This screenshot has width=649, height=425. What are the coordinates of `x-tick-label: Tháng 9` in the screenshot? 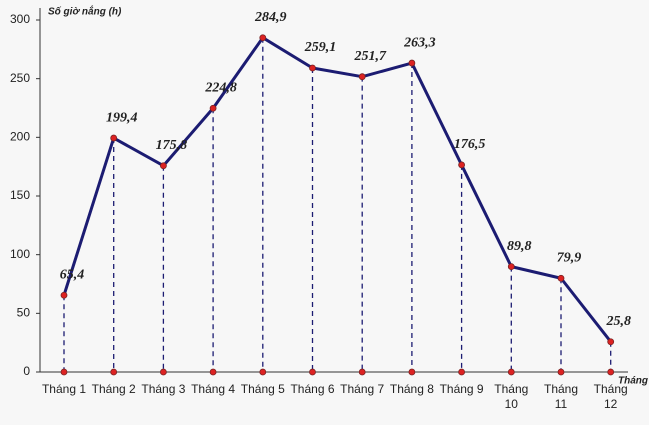 It's located at (461, 389).